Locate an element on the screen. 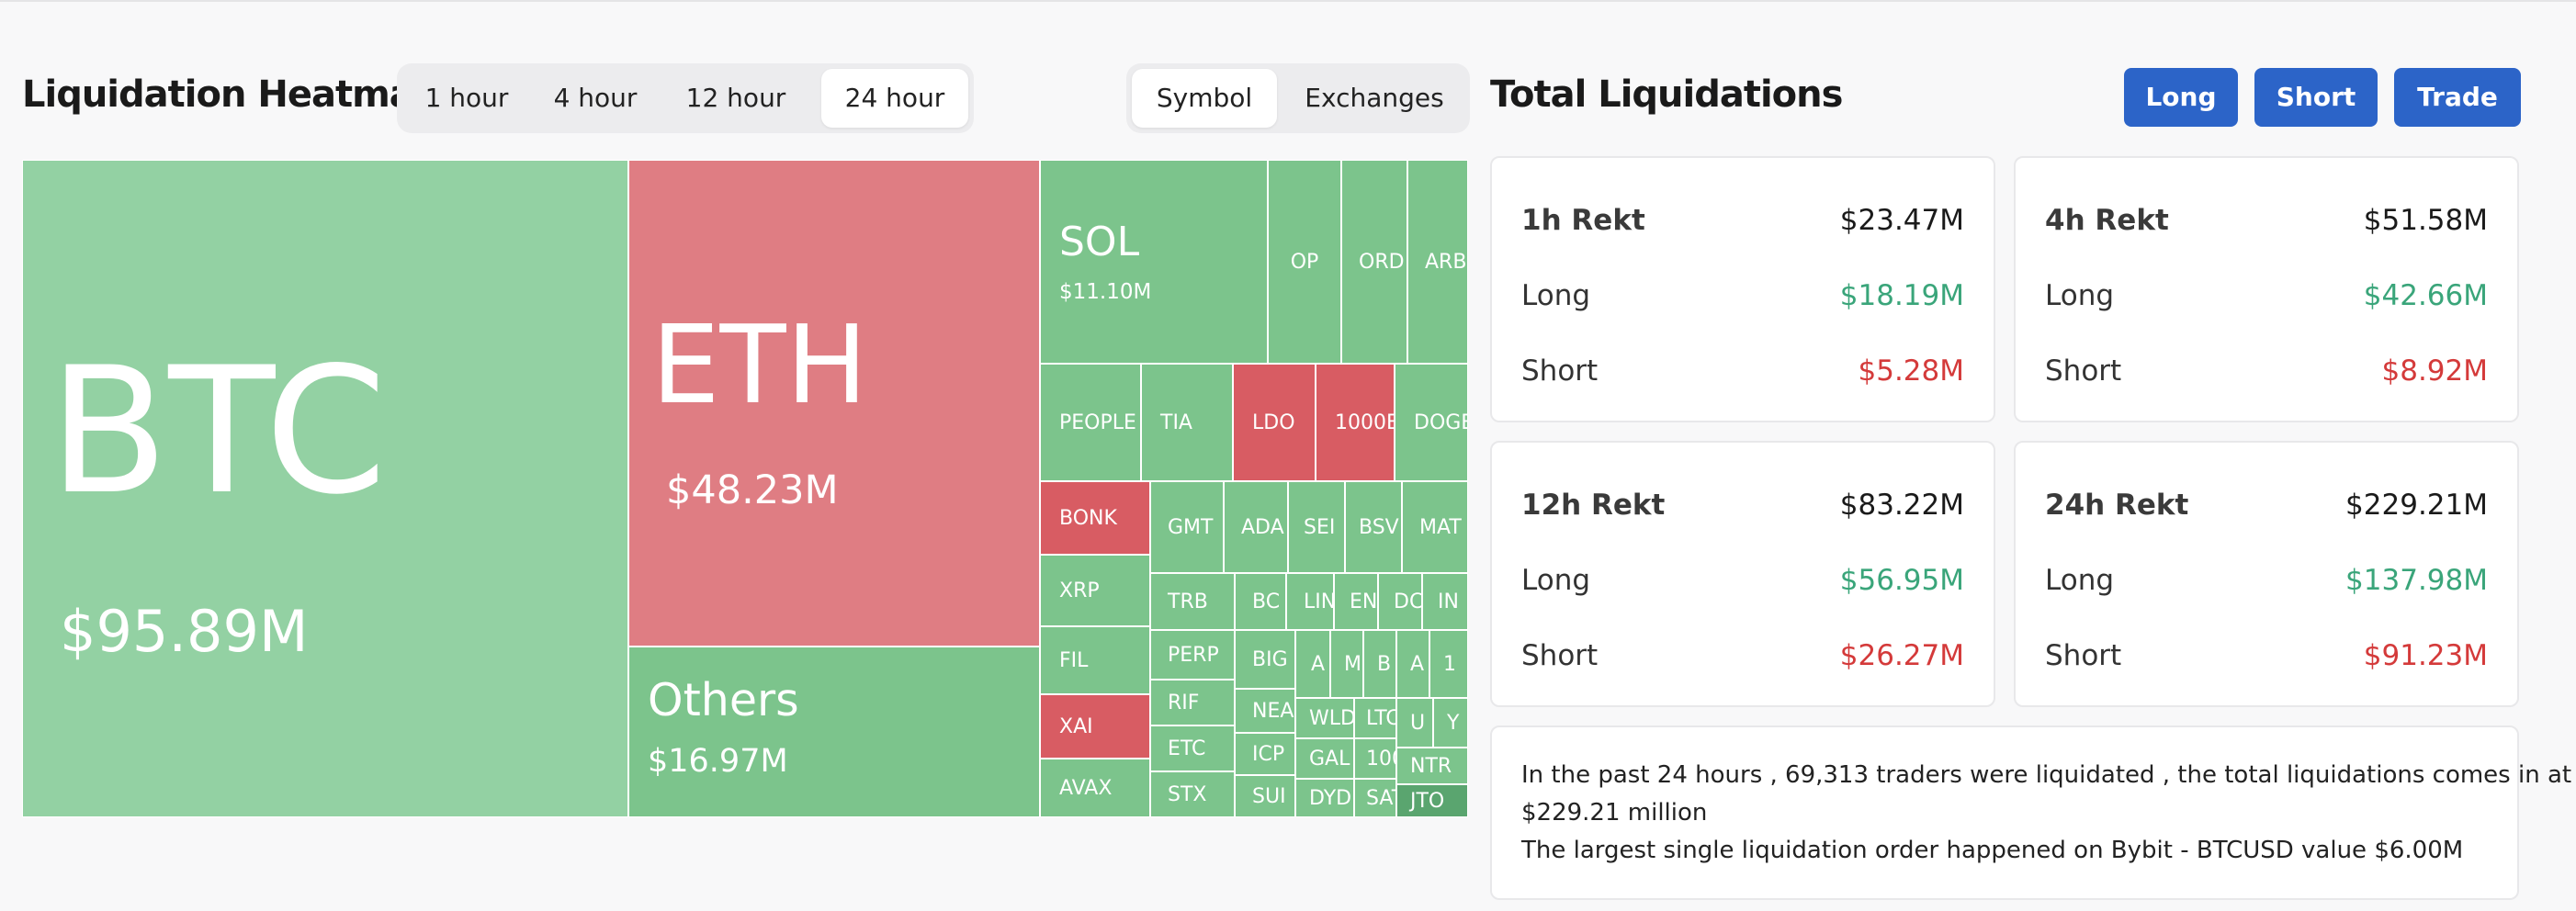  tile-sol-amount: $11.10M is located at coordinates (1105, 292).